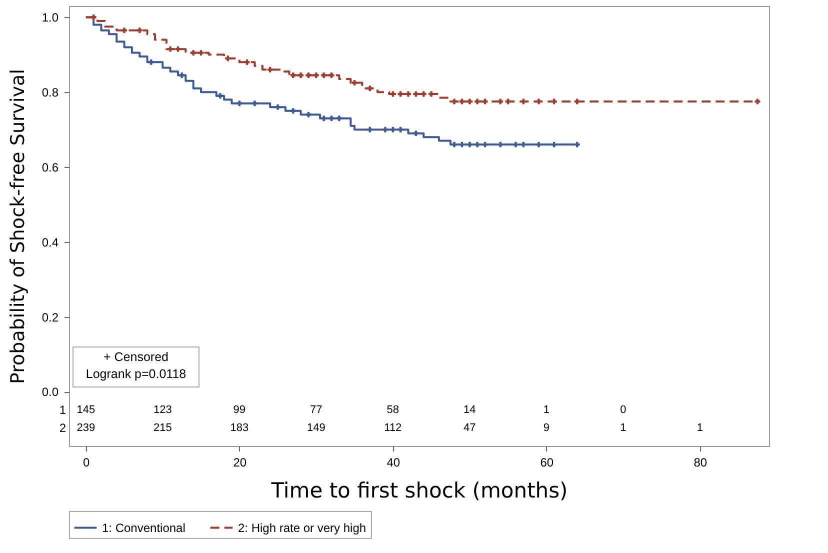 Image resolution: width=828 pixels, height=553 pixels. What do you see at coordinates (50, 93) in the screenshot?
I see `y-tick-label: 0.8` at bounding box center [50, 93].